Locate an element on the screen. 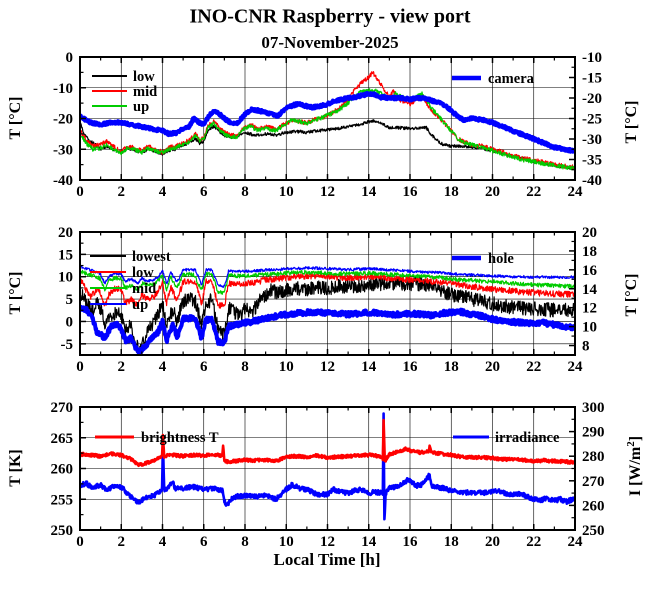  right-tick-label: 20 is located at coordinates (589, 233).